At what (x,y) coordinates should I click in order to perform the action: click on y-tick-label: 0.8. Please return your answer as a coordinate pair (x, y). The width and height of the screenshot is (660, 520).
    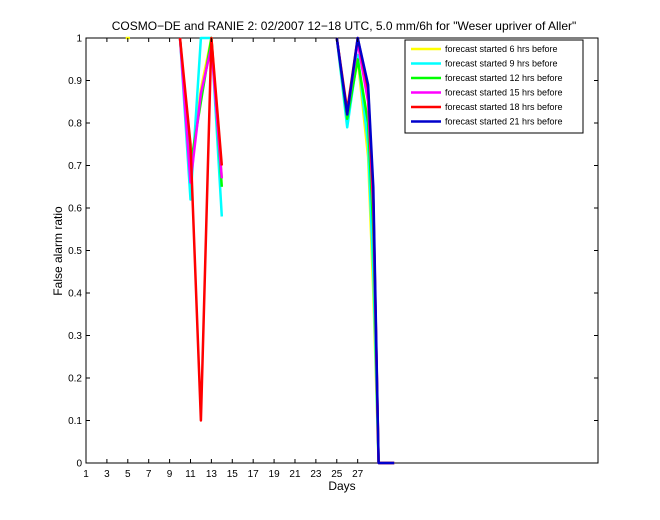
    Looking at the image, I should click on (75, 124).